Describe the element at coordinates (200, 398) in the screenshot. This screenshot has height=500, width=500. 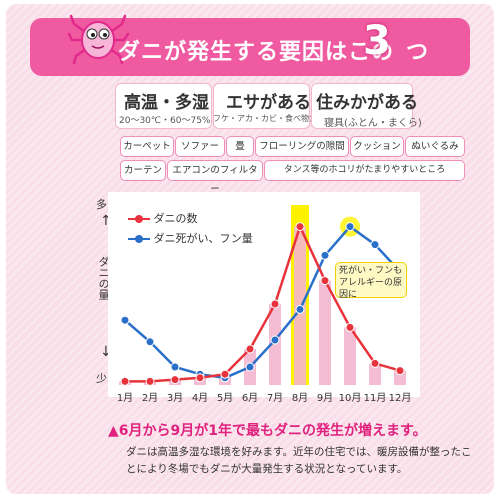
I see `month-tick-label: 4月` at that location.